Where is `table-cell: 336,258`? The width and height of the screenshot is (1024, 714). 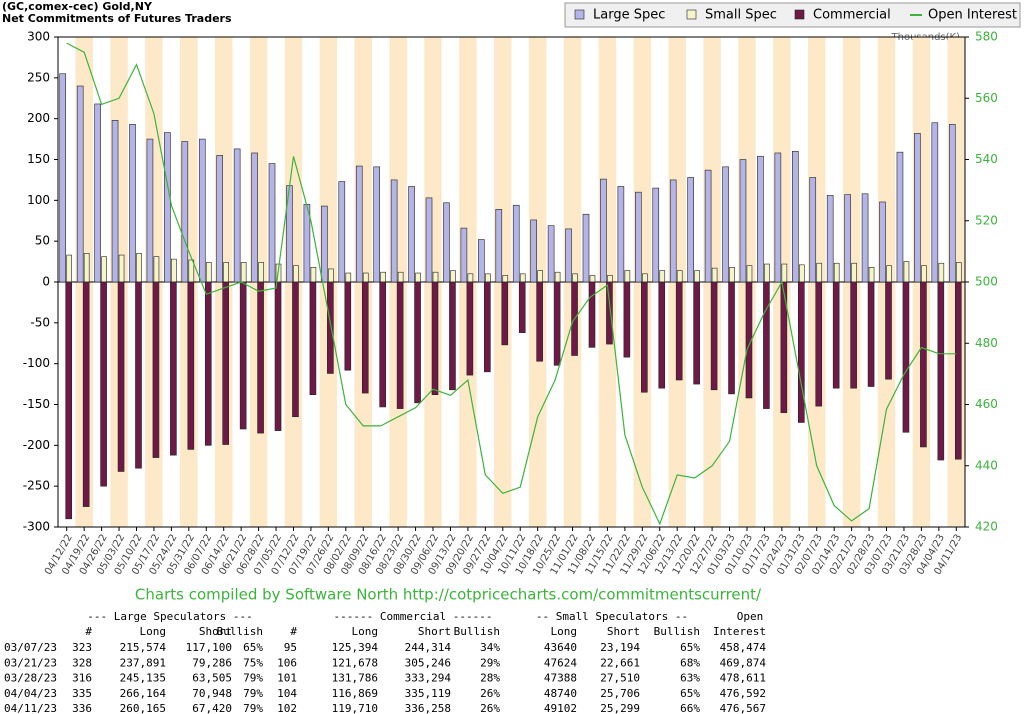
table-cell: 336,258 is located at coordinates (428, 708).